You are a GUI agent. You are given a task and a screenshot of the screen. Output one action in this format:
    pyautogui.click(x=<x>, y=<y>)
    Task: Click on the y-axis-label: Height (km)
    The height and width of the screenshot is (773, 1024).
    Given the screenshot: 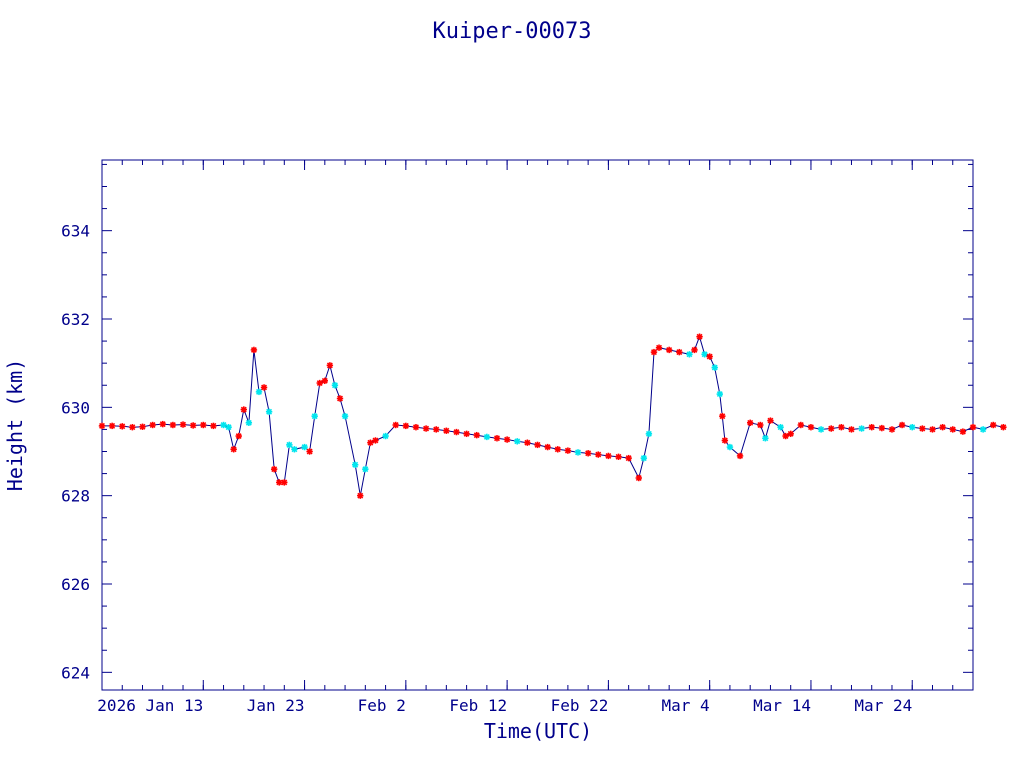 What is the action you would take?
    pyautogui.click(x=15, y=425)
    